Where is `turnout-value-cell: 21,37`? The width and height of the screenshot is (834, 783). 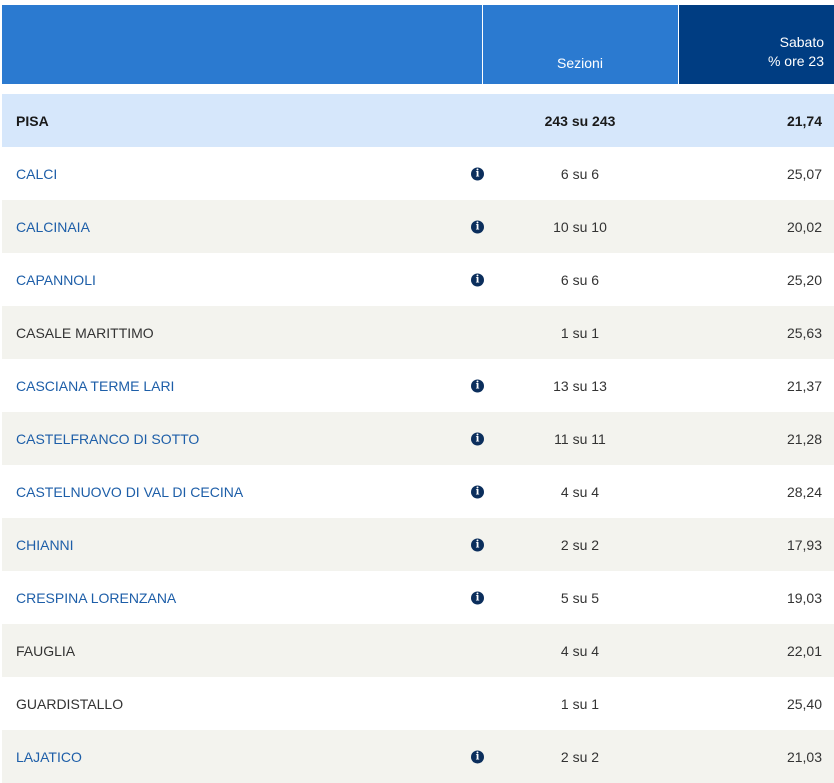 turnout-value-cell: 21,37 is located at coordinates (804, 385).